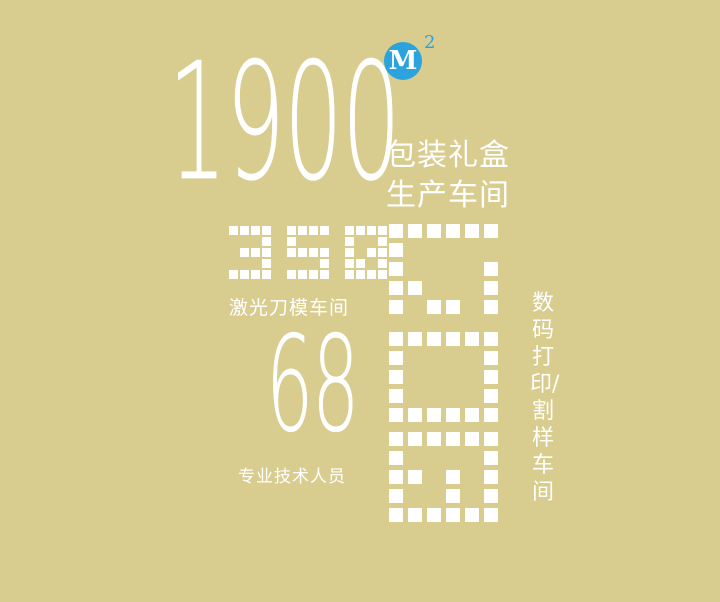 The height and width of the screenshot is (602, 720). I want to click on stat-number-1900: 1900, so click(284, 123).